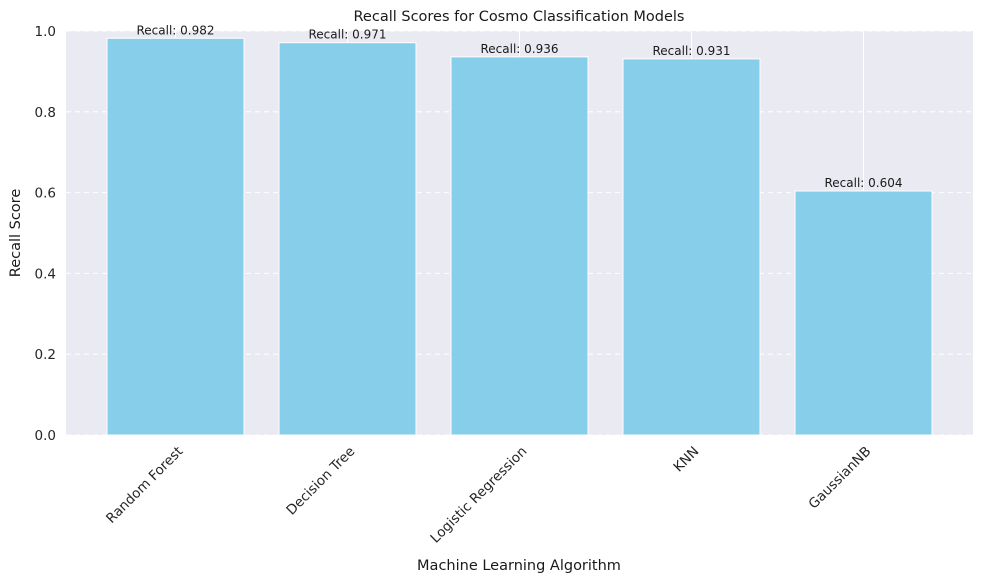  Describe the element at coordinates (686, 460) in the screenshot. I see `x-tick-label: KNN` at that location.